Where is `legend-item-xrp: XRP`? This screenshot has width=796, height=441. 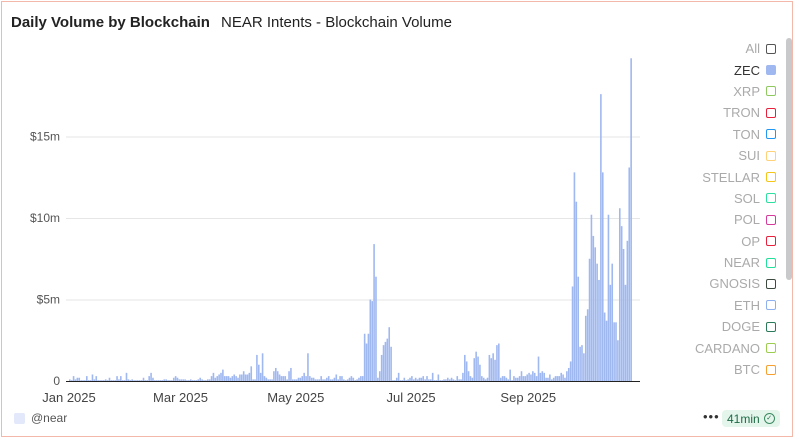 legend-item-xrp: XRP is located at coordinates (735, 91).